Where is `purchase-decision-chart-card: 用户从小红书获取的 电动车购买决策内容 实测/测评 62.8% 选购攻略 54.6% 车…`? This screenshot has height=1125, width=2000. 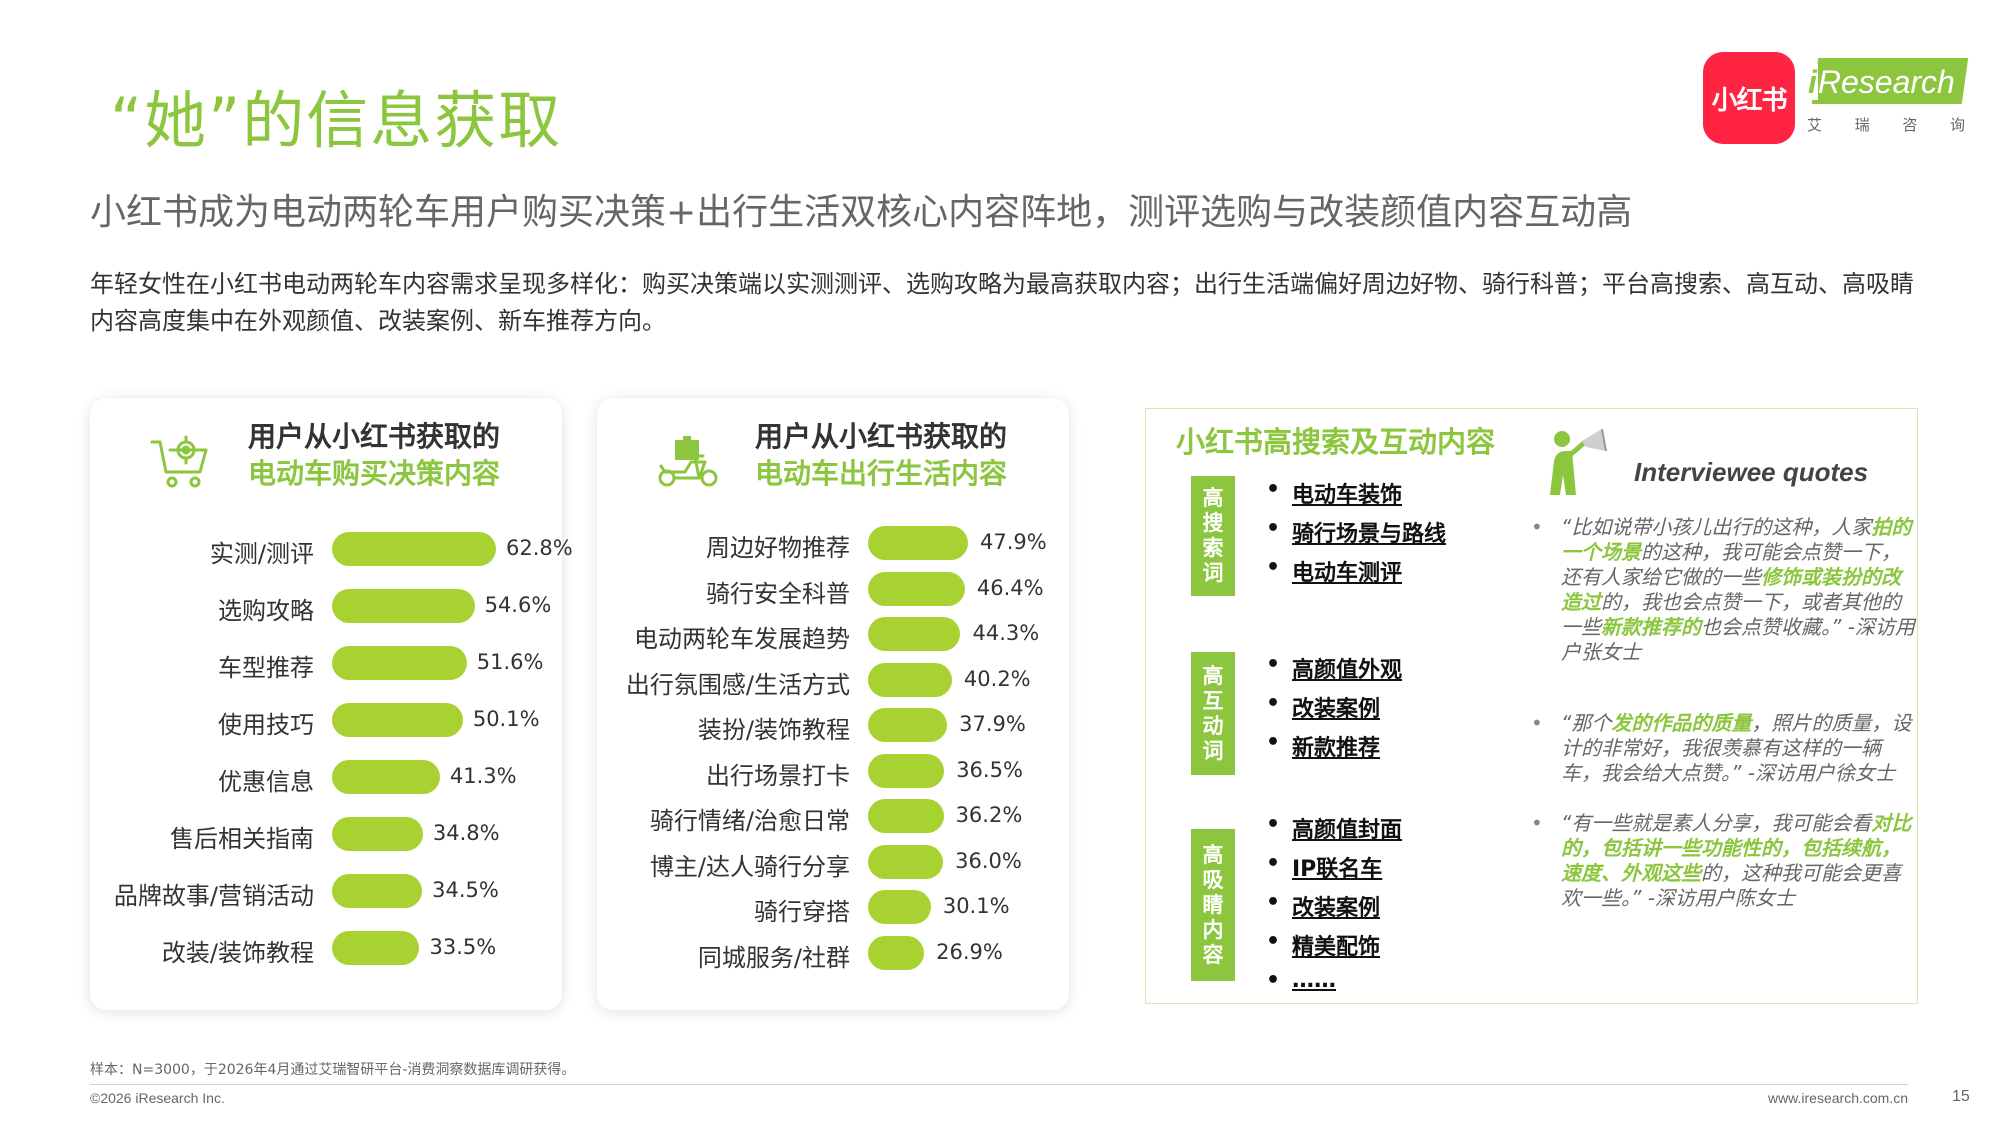 purchase-decision-chart-card: 用户从小红书获取的 电动车购买决策内容 实测/测评 62.8% 选购攻略 54.6% 车… is located at coordinates (331, 704).